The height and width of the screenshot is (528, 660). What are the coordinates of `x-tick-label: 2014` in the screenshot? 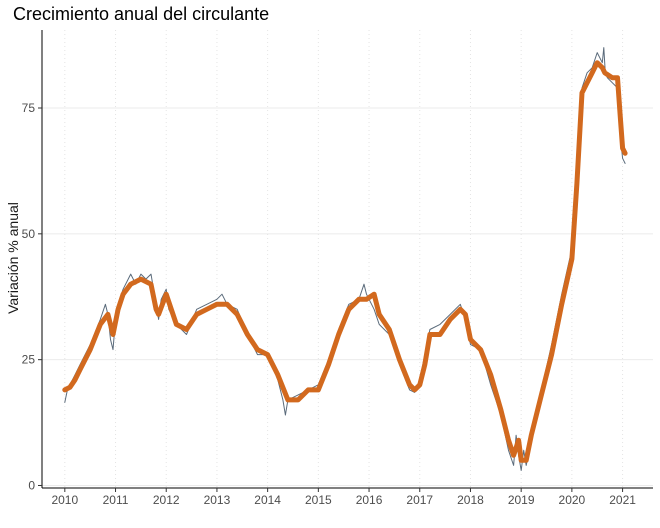 It's located at (267, 500).